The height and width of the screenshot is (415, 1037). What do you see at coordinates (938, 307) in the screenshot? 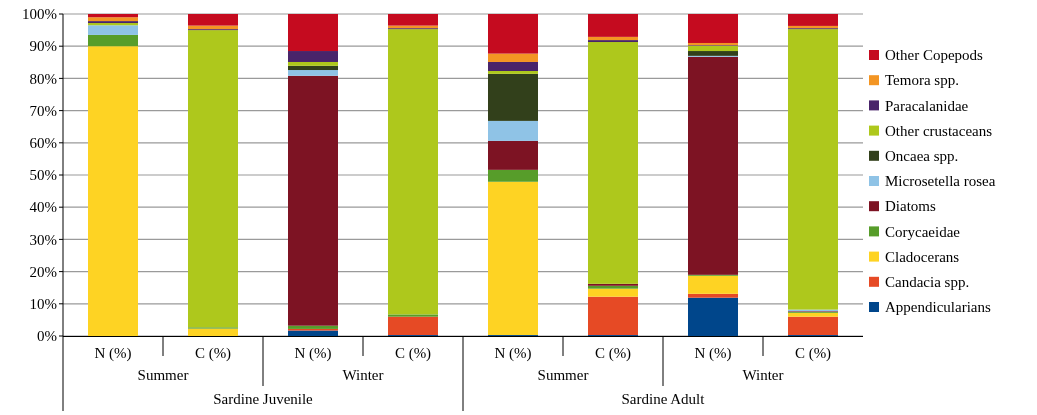
I see `legend-label: Appendicularians` at bounding box center [938, 307].